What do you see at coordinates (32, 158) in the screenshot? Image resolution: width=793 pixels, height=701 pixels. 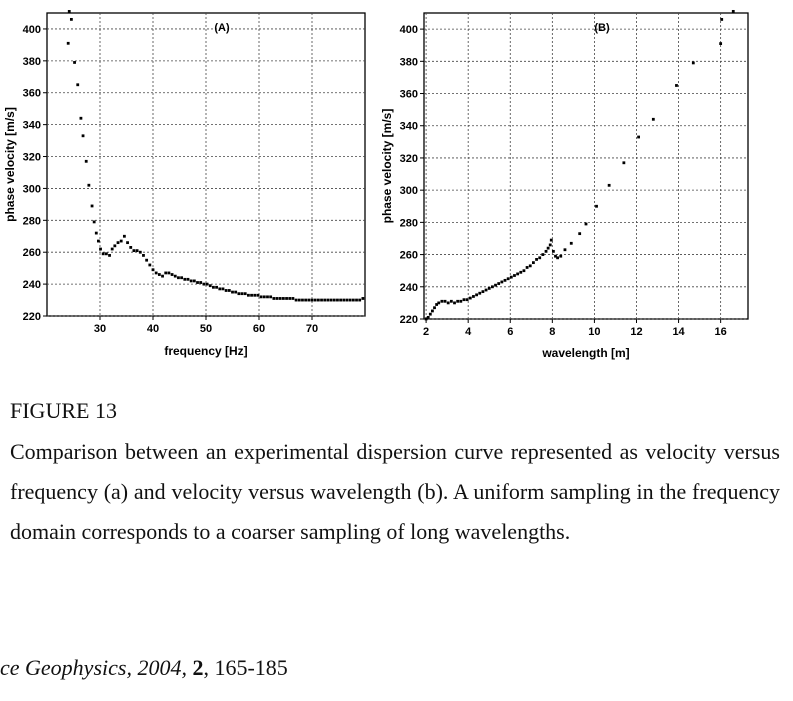 I see `chart-a-ytick-label: 320` at bounding box center [32, 158].